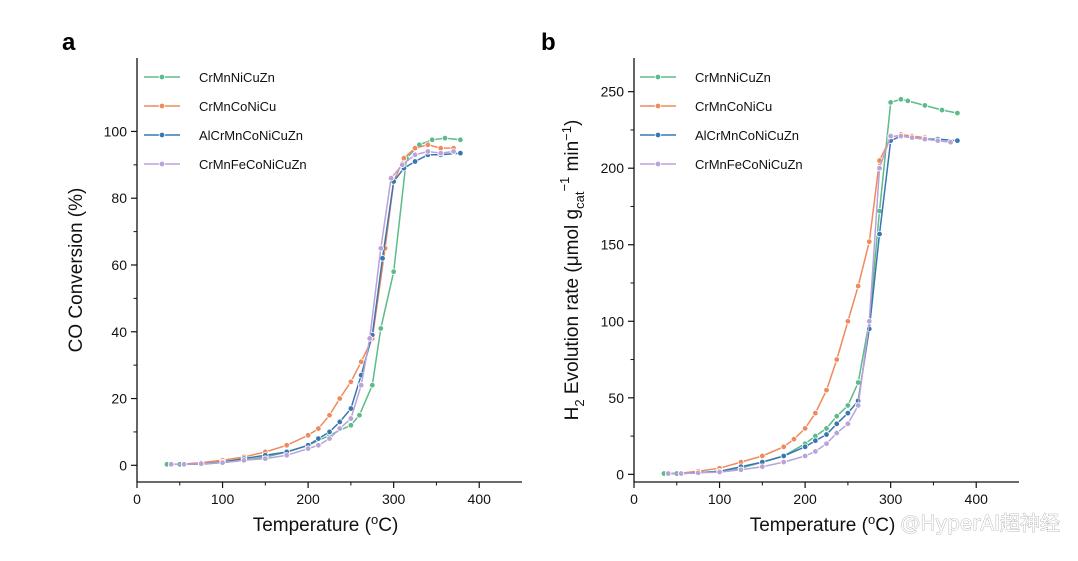 Image resolution: width=1078 pixels, height=561 pixels. What do you see at coordinates (253, 164) in the screenshot?
I see `legend-label: CrMnFeCoNiCuZn` at bounding box center [253, 164].